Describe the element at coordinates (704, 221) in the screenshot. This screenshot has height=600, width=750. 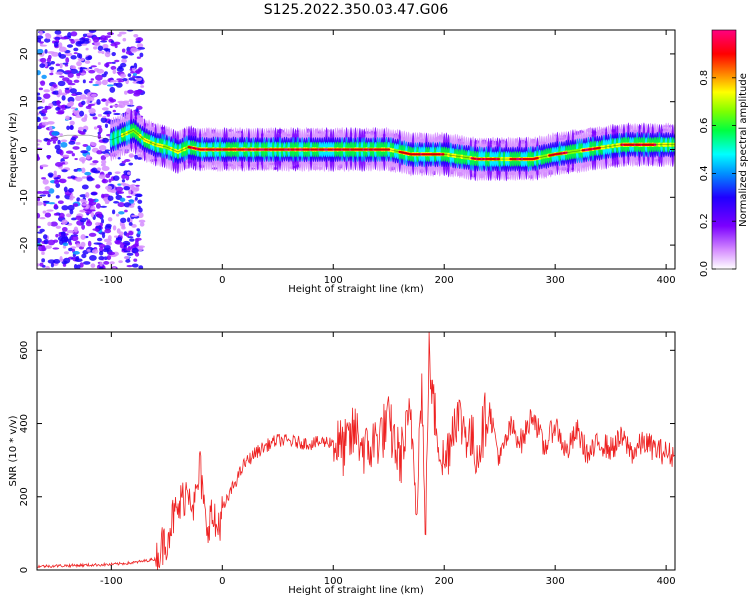
I see `colorbar-tick-label: 0.2` at that location.